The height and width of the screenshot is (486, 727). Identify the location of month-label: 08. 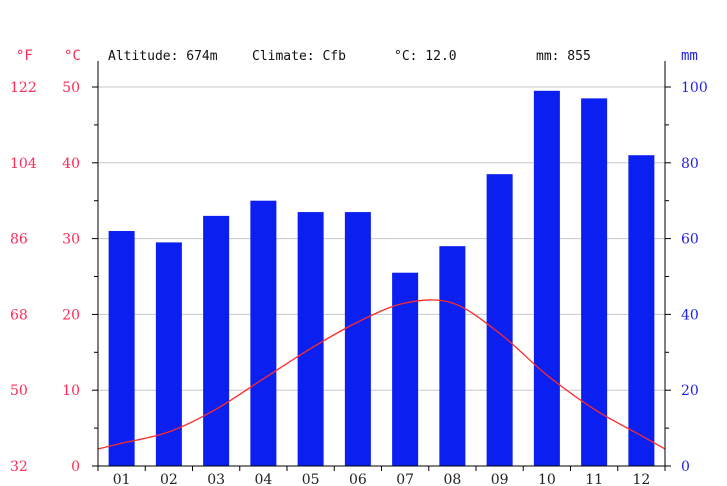
(452, 479).